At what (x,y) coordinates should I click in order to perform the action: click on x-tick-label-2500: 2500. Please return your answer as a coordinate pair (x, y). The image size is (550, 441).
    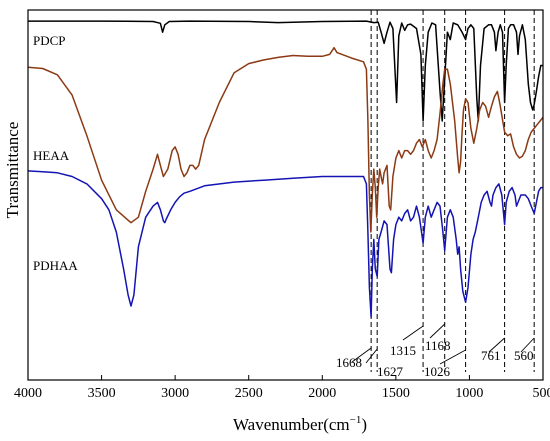
    Looking at the image, I should click on (249, 393).